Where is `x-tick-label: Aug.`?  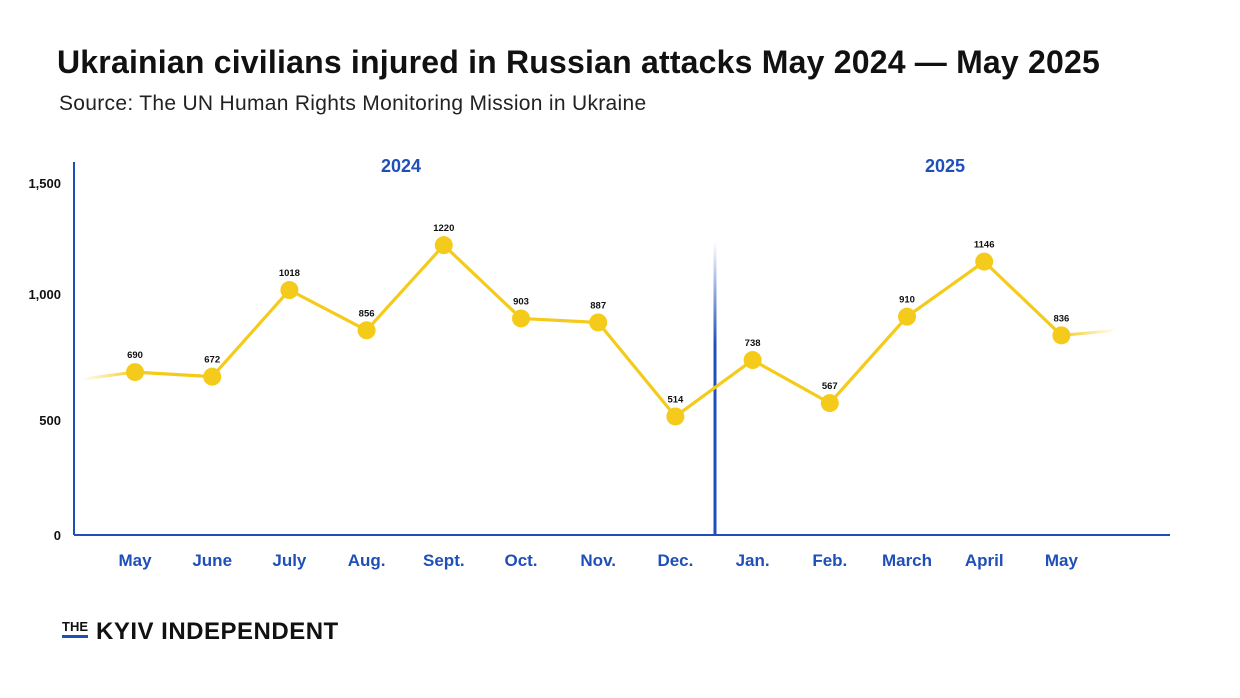
x-tick-label: Aug. is located at coordinates (367, 560).